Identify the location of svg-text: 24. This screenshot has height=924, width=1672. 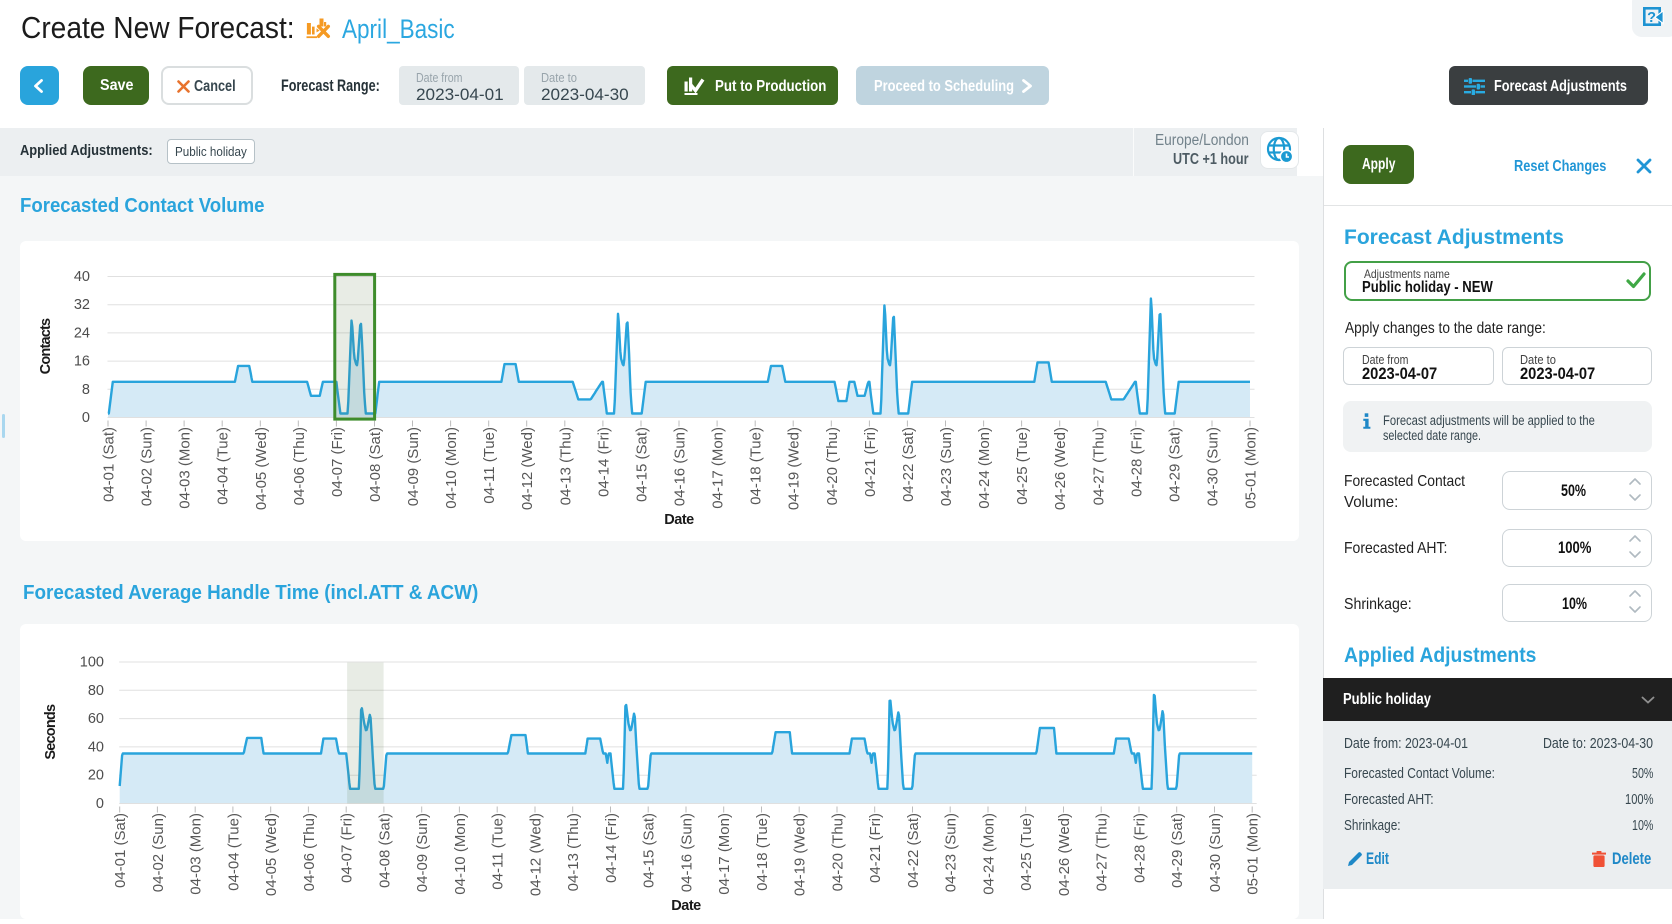
(82, 333).